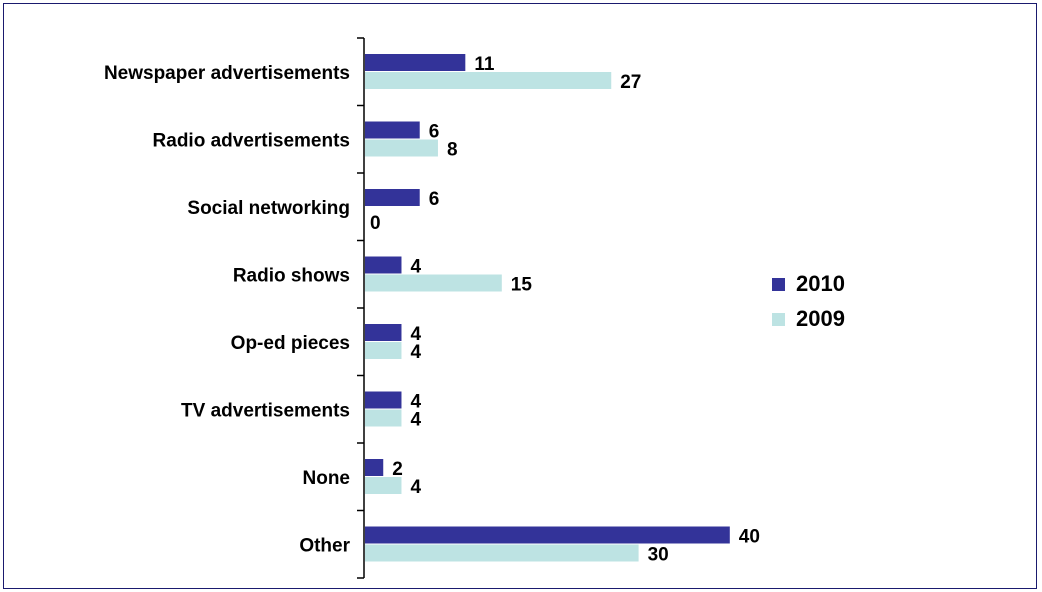 This screenshot has height=592, width=1042. Describe the element at coordinates (265, 410) in the screenshot. I see `category-label: TV advertisements` at that location.